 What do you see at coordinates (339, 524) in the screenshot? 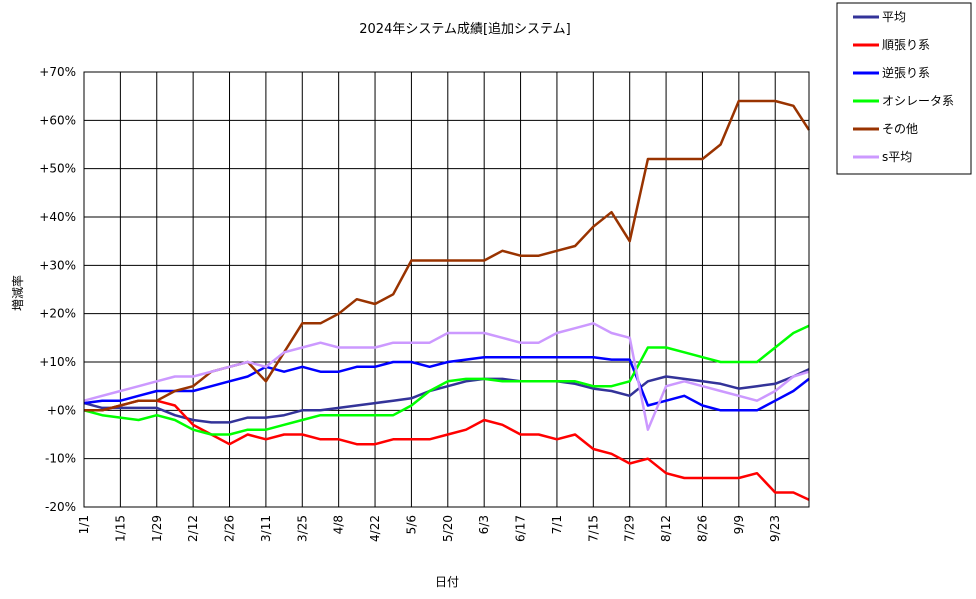
I see `x-tick-label: 4/8` at bounding box center [339, 524].